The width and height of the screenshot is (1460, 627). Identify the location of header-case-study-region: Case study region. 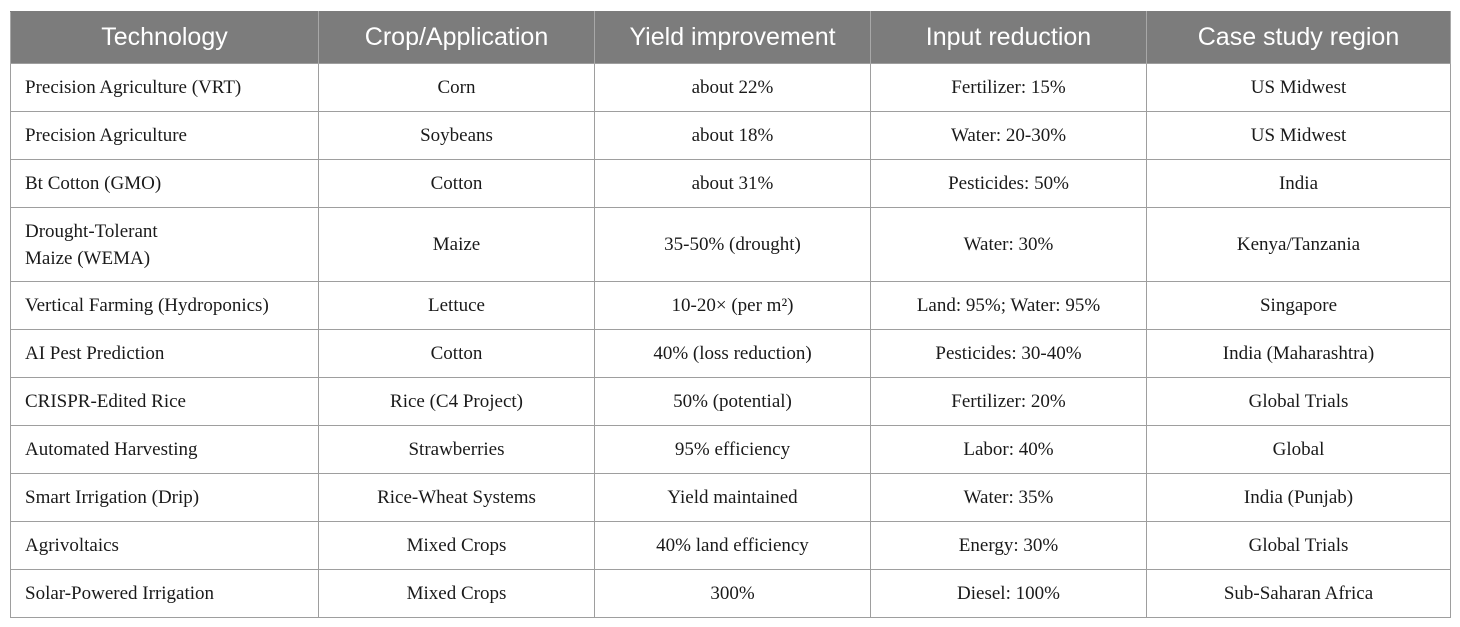
(1298, 37).